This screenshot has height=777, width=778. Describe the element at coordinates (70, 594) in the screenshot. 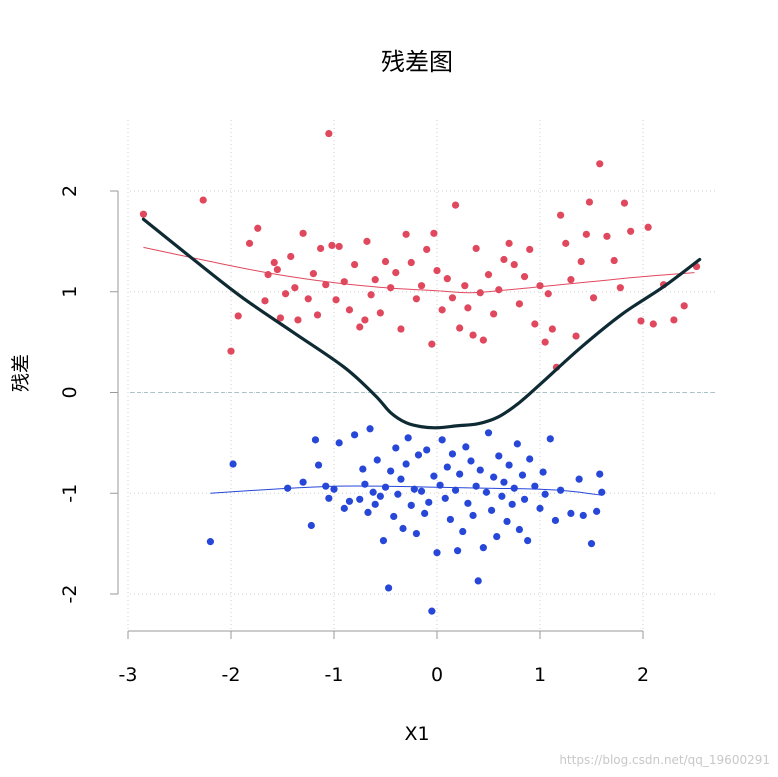

I see `y-tick-label: -2` at that location.